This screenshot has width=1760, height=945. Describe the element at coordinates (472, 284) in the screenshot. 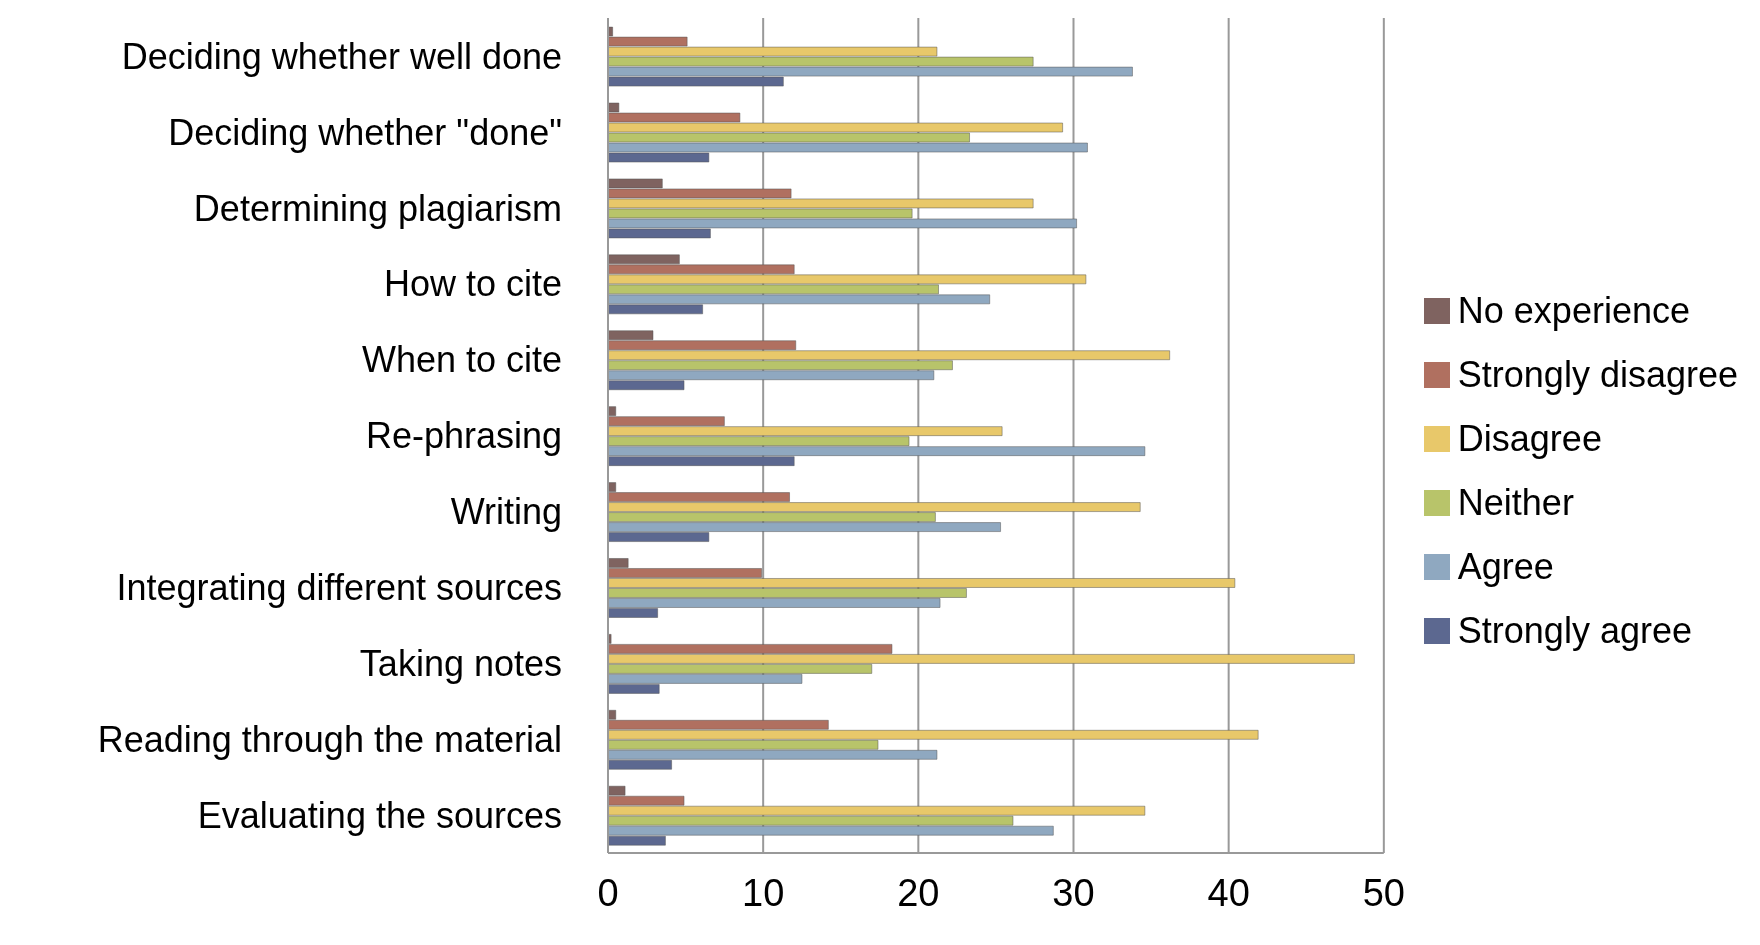

I see `y-tick-label: How to cite` at that location.